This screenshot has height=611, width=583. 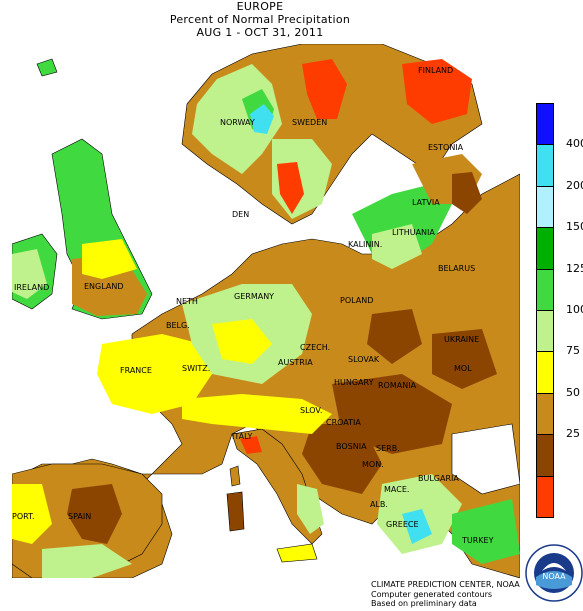 What do you see at coordinates (574, 227) in the screenshot?
I see `legend-tick-label: 150` at bounding box center [574, 227].